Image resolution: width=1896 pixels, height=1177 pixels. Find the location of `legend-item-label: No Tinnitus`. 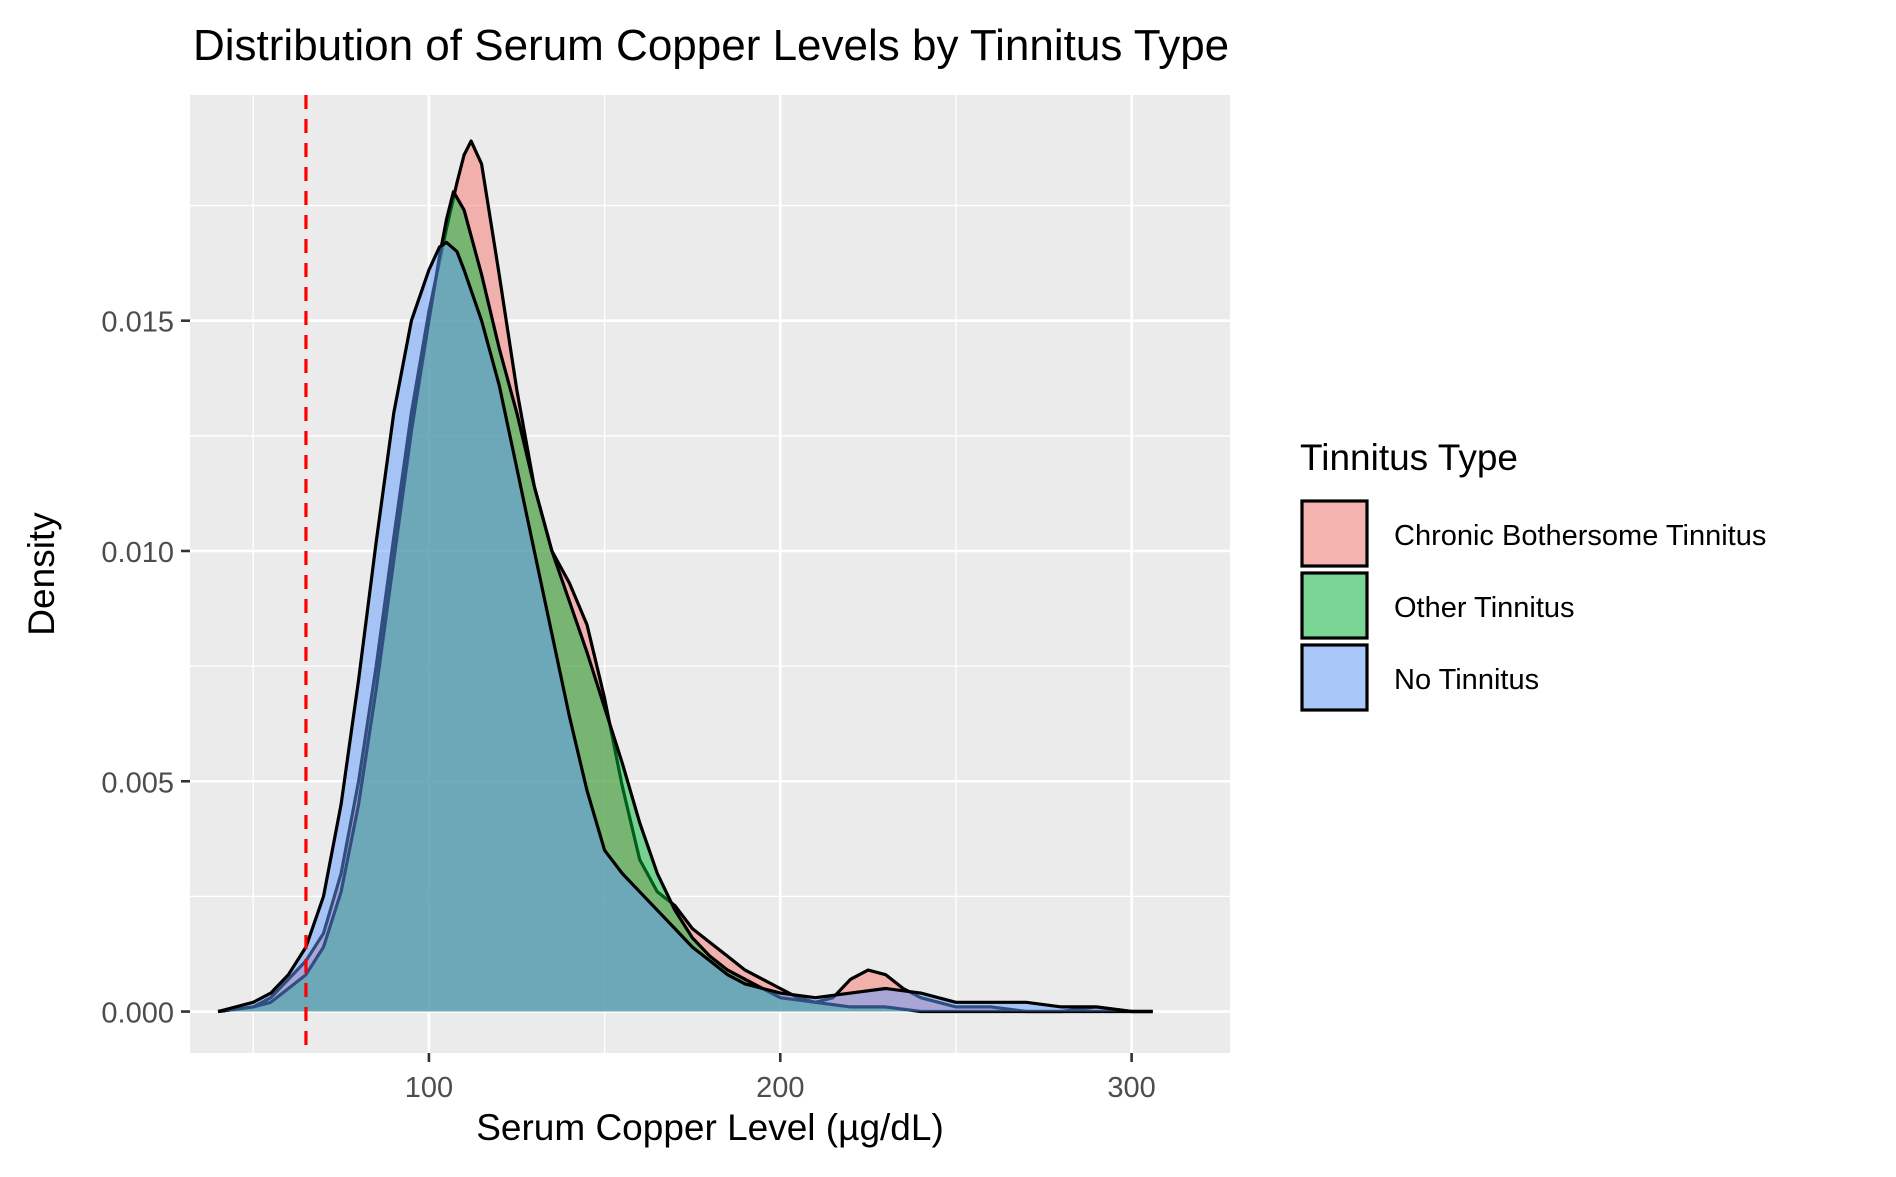

legend-item-label: No Tinnitus is located at coordinates (1466, 680).